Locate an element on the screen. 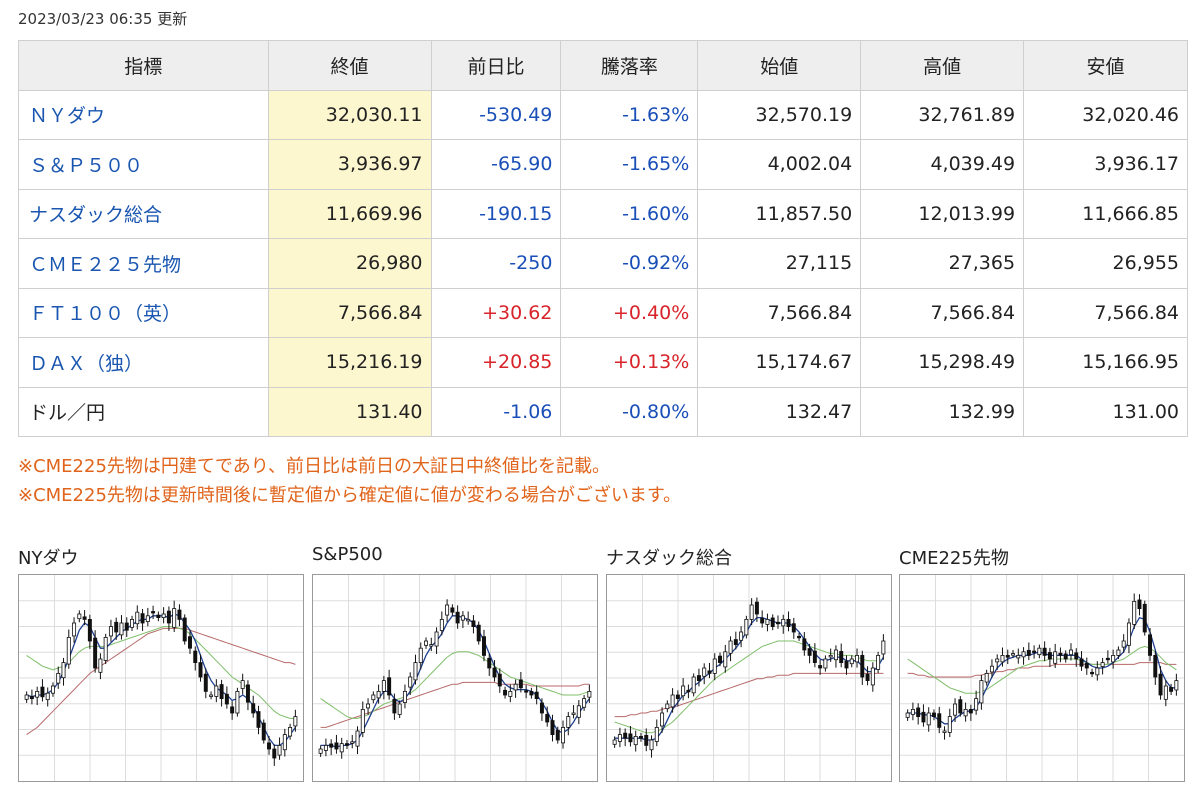 The width and height of the screenshot is (1200, 795). chart-nasdaq is located at coordinates (749, 678).